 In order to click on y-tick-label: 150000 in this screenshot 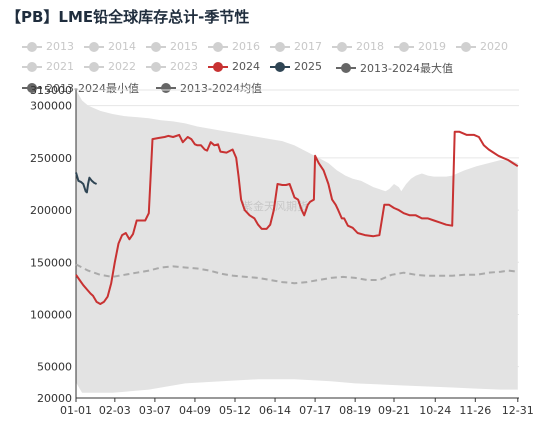, I will do `click(51, 262)`.